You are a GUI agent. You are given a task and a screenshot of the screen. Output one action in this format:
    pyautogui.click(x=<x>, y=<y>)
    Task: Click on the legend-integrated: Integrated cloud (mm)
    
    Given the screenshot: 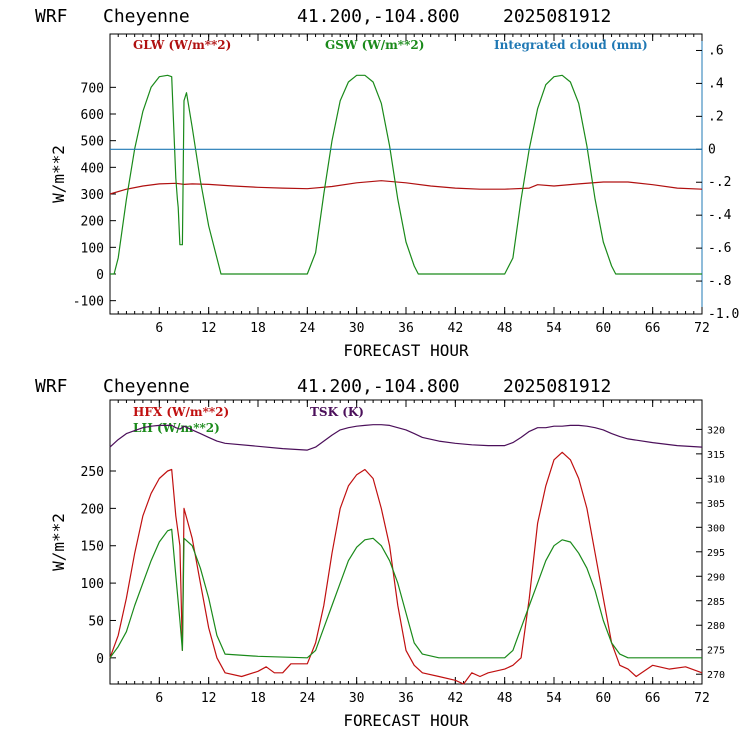 What is the action you would take?
    pyautogui.click(x=571, y=45)
    